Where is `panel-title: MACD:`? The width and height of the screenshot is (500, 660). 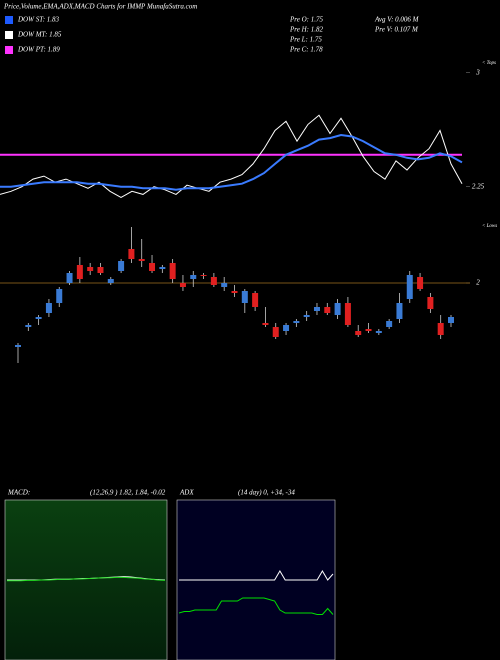 panel-title: MACD: is located at coordinates (18, 493).